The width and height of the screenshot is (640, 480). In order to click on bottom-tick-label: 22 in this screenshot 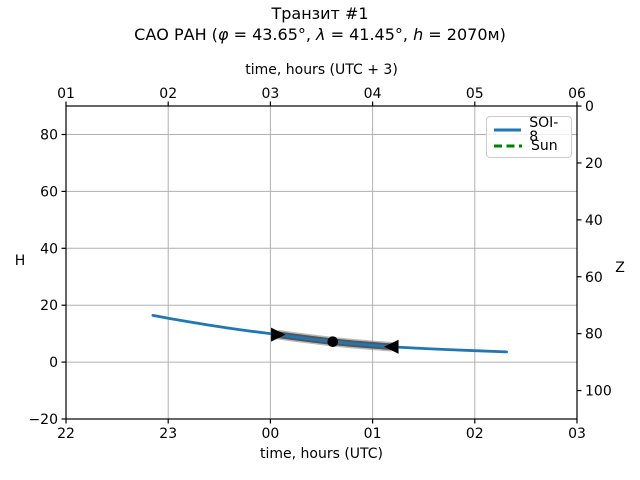, I will do `click(66, 434)`.